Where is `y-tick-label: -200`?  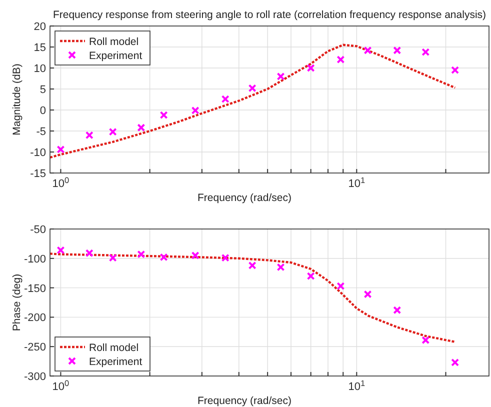 y-tick-label: -200 is located at coordinates (35, 318).